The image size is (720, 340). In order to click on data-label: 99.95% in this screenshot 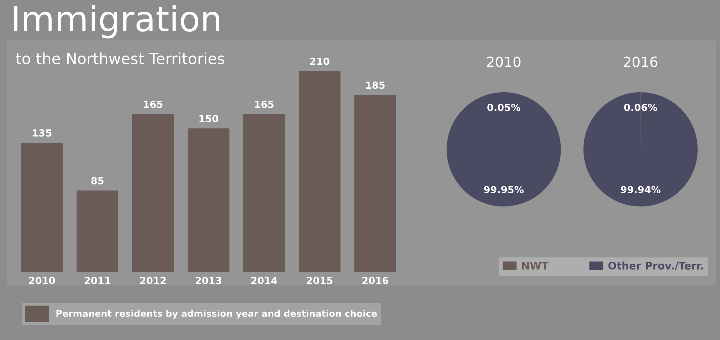, I will do `click(504, 190)`.